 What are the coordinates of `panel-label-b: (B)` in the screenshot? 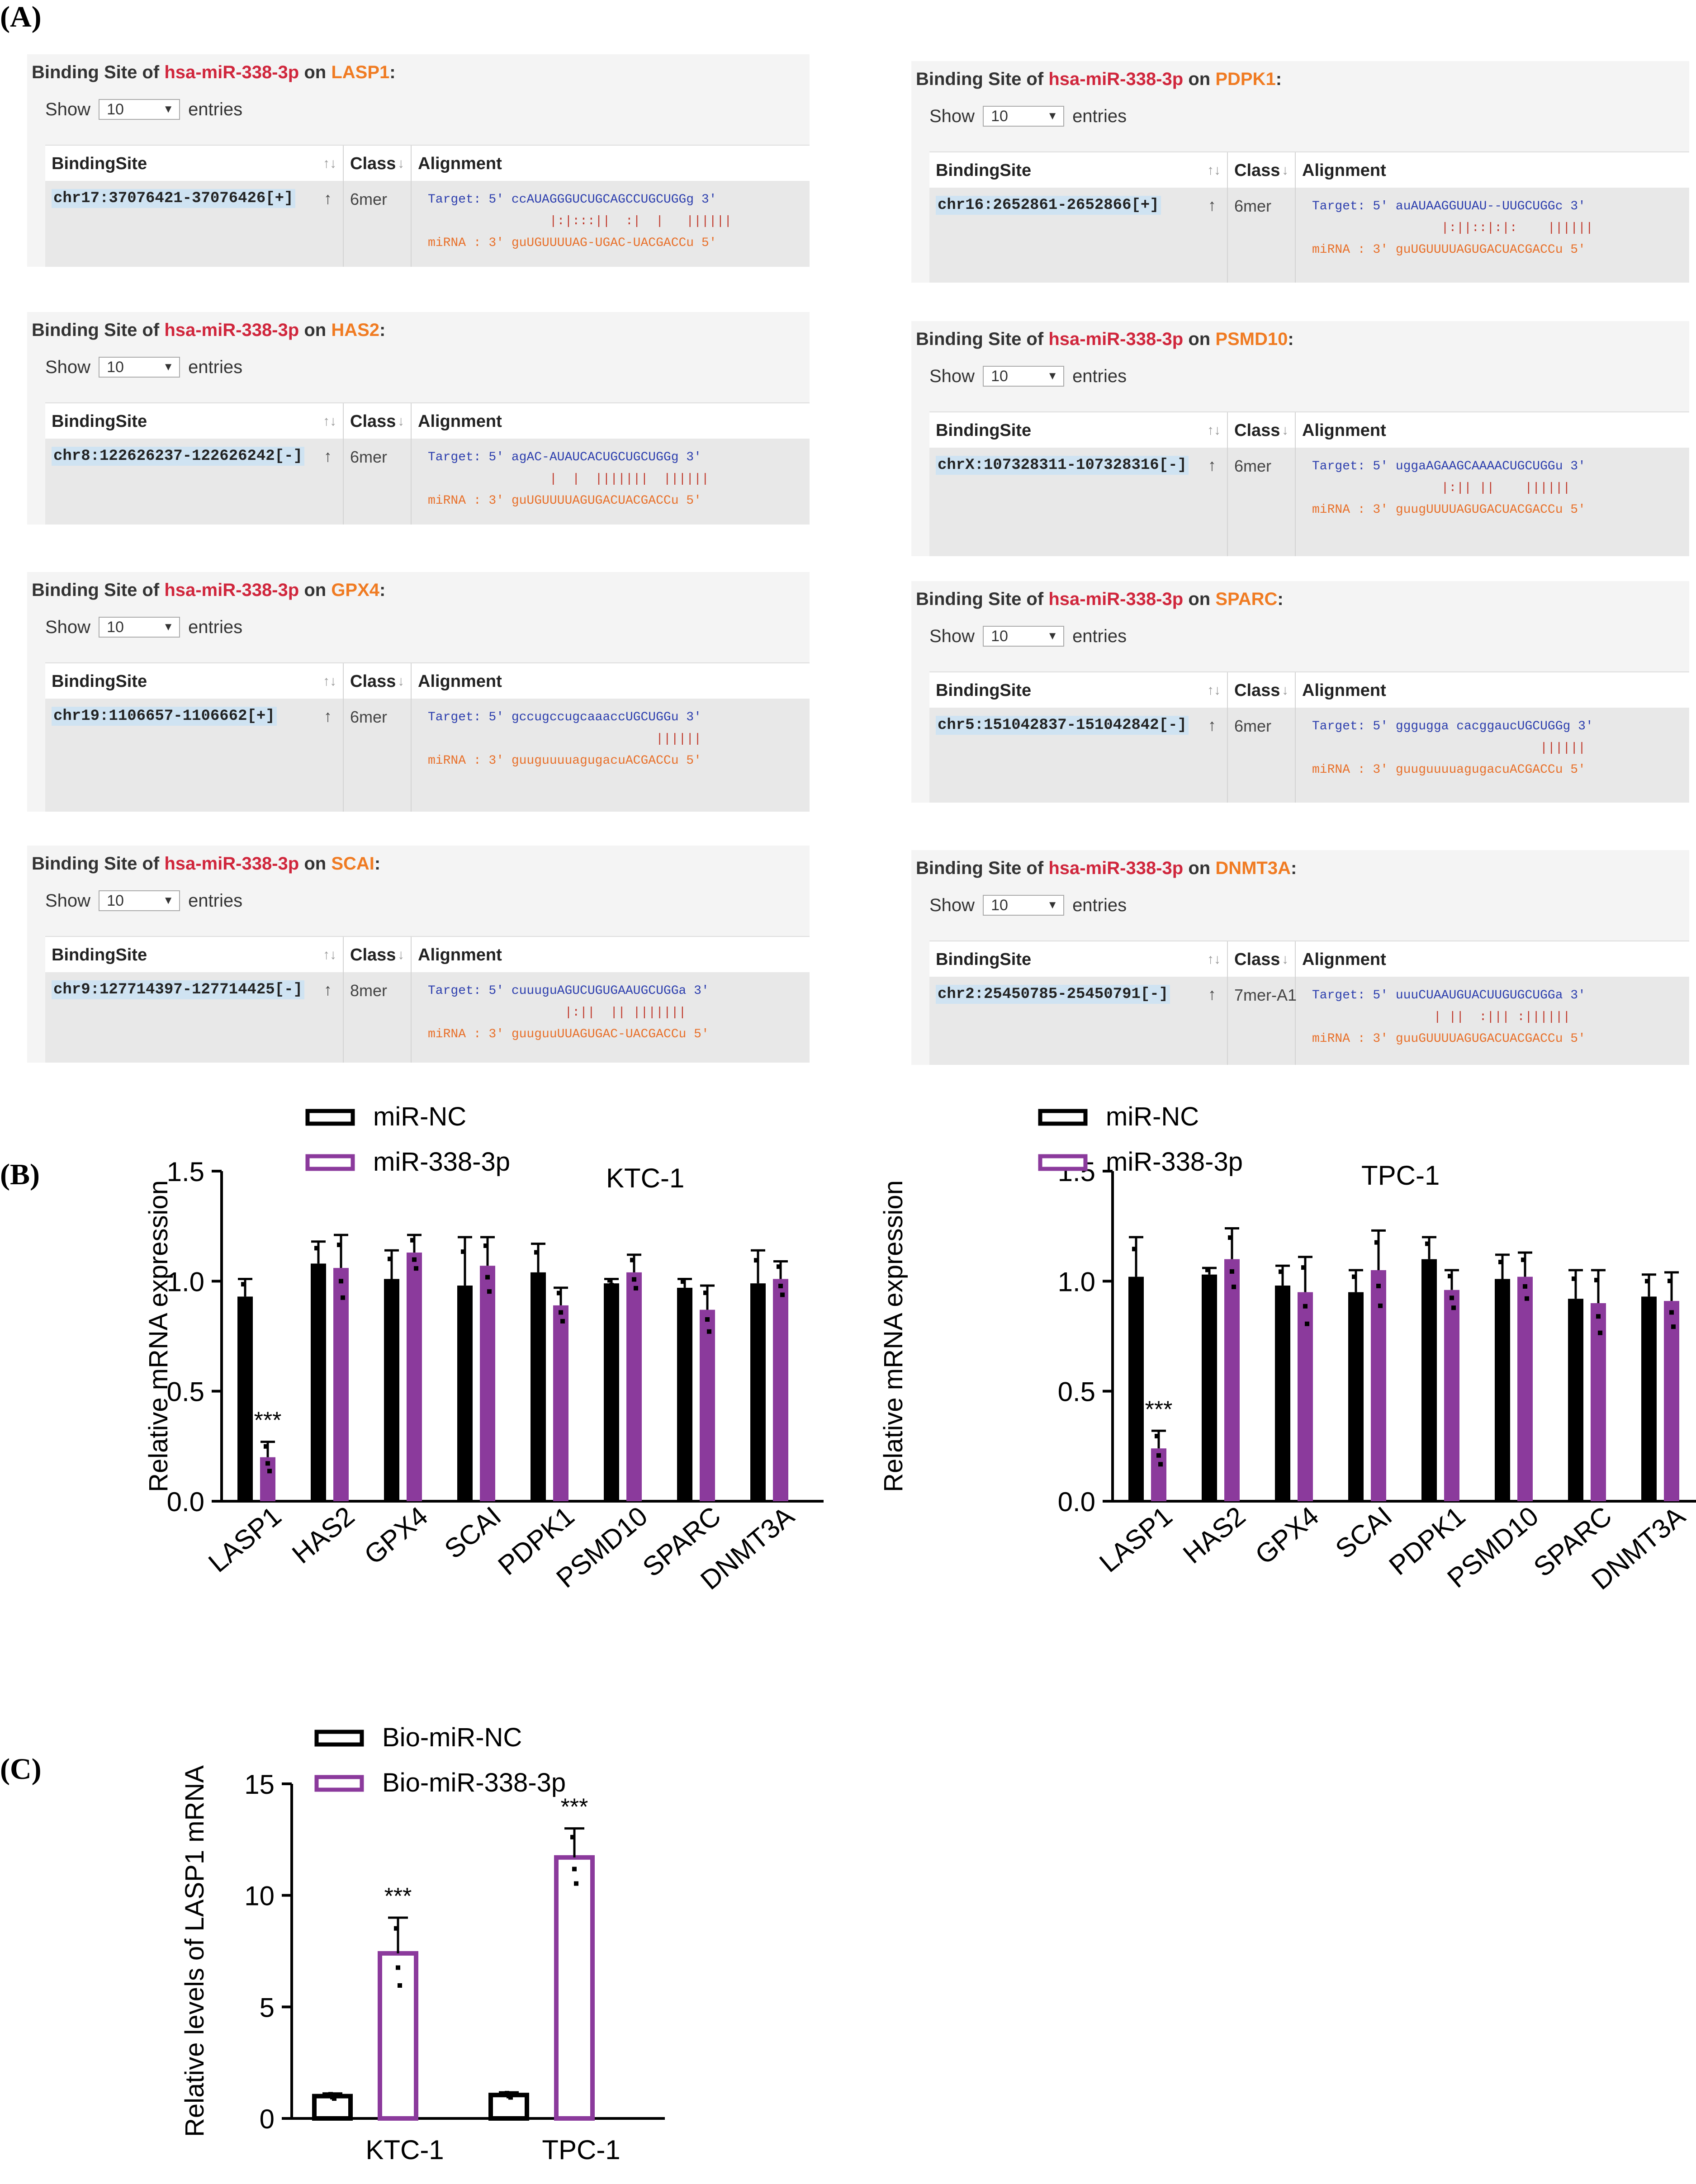 It's located at (20, 1174).